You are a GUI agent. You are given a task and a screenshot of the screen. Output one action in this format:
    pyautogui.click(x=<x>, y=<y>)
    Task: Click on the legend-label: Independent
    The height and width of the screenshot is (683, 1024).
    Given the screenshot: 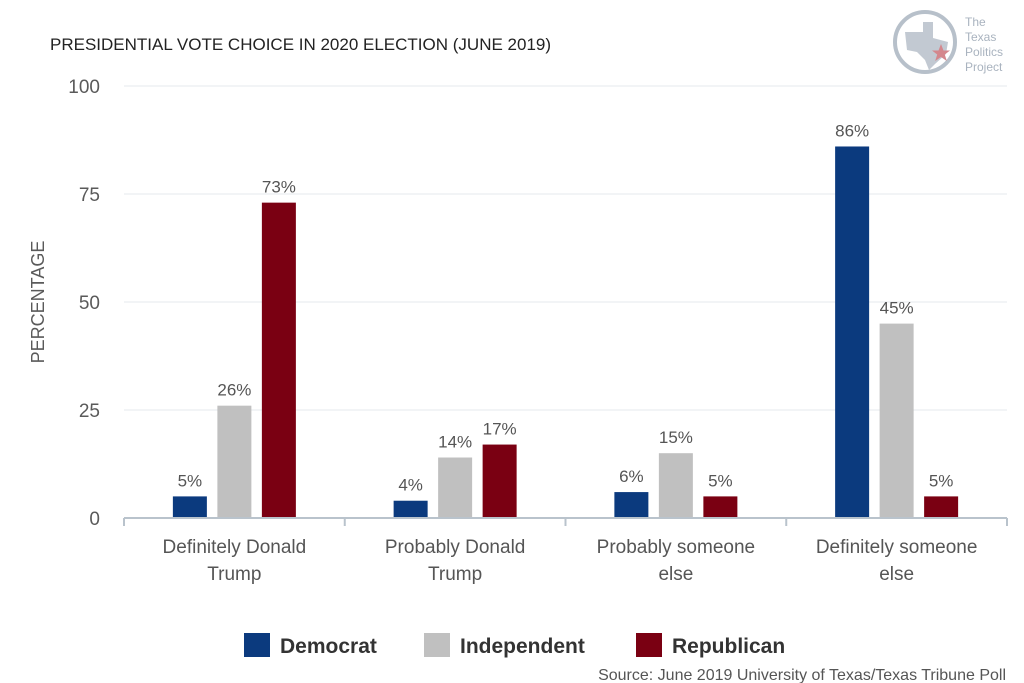 What is the action you would take?
    pyautogui.click(x=522, y=646)
    